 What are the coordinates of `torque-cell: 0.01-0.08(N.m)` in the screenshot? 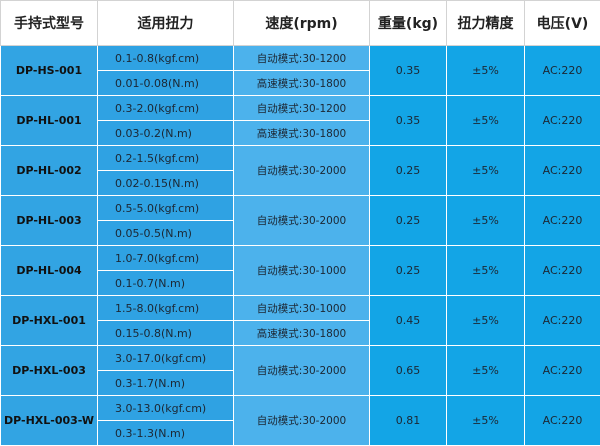 It's located at (166, 83).